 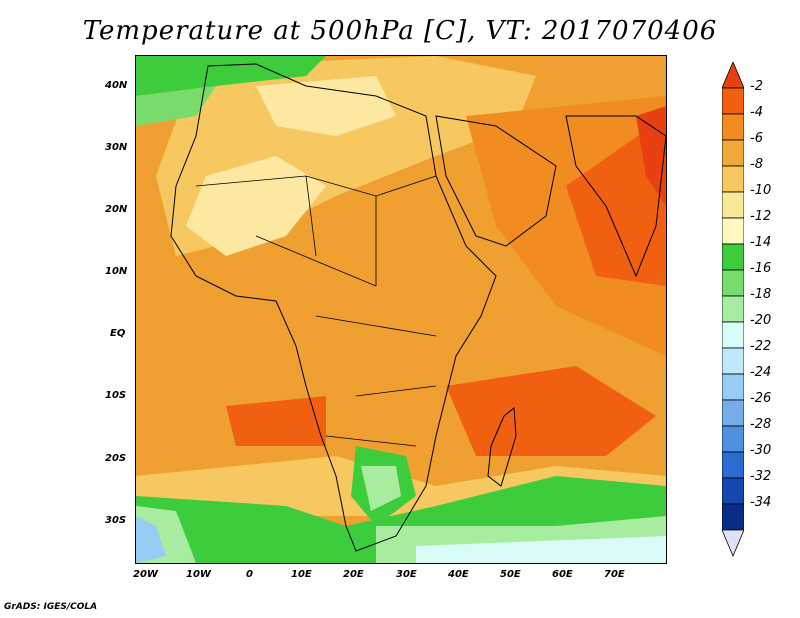 What do you see at coordinates (198, 574) in the screenshot?
I see `lon-label-10w: 10W` at bounding box center [198, 574].